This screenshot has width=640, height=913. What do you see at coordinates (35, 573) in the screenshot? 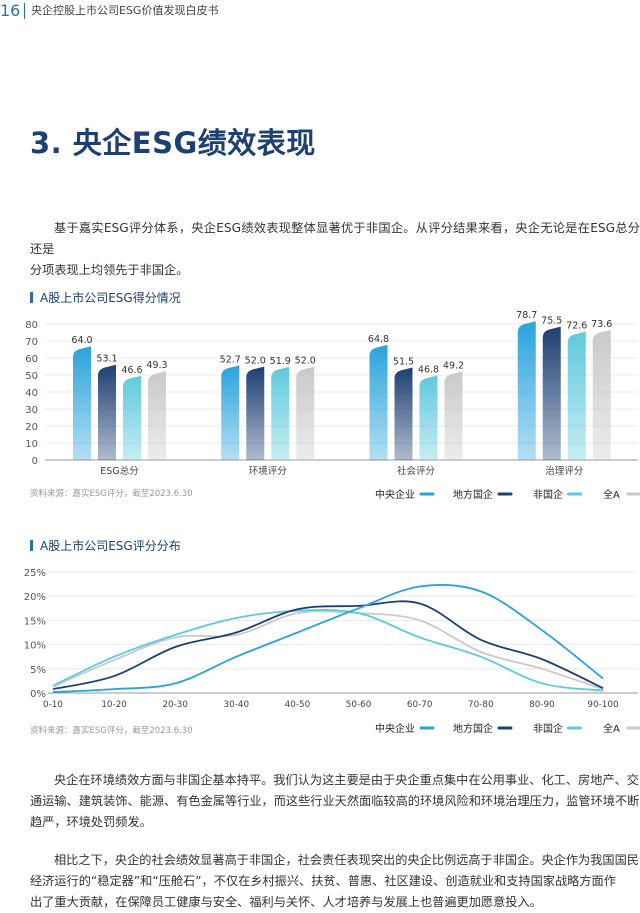
I see `y-tick-label: 25%` at bounding box center [35, 573].